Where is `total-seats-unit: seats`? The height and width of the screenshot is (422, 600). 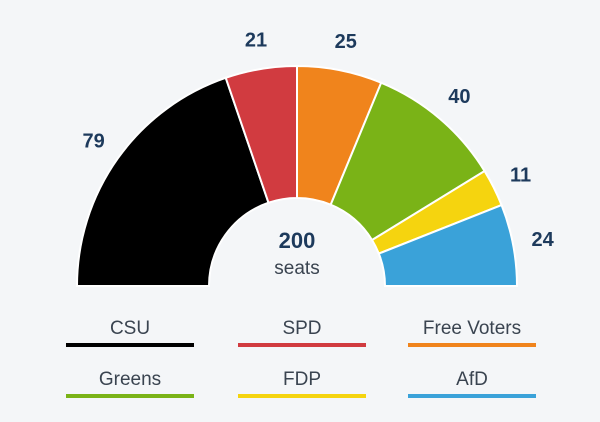
total-seats-unit: seats is located at coordinates (296, 268).